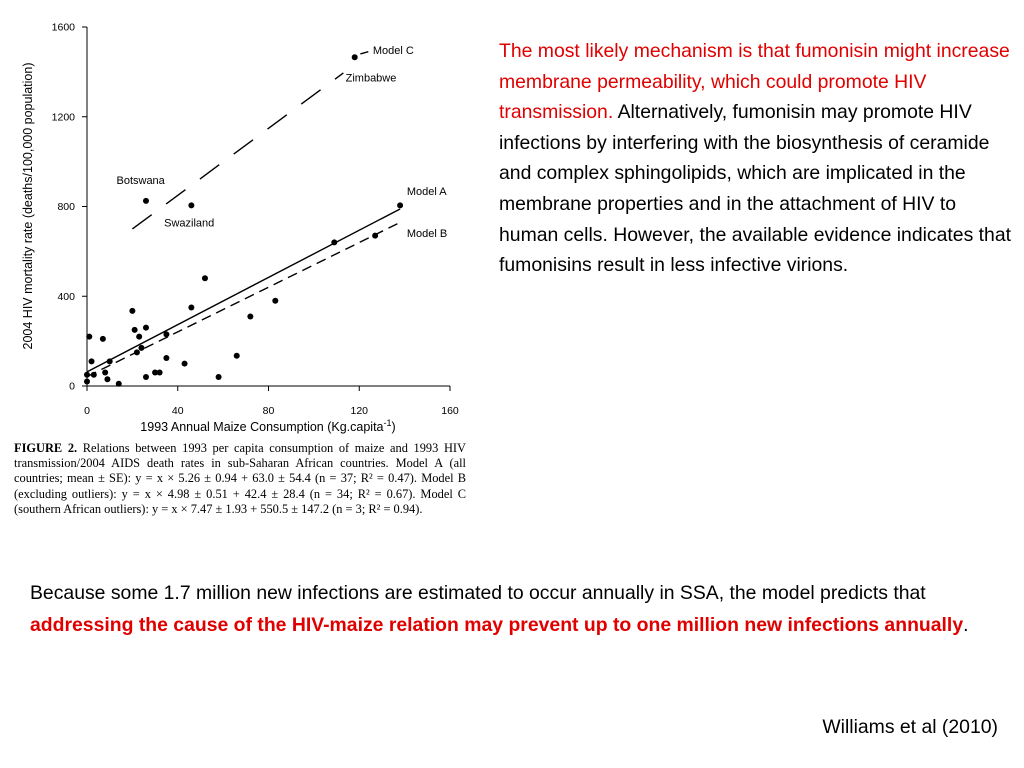 The width and height of the screenshot is (1024, 768). Describe the element at coordinates (359, 411) in the screenshot. I see `x-tick-label: 120` at that location.